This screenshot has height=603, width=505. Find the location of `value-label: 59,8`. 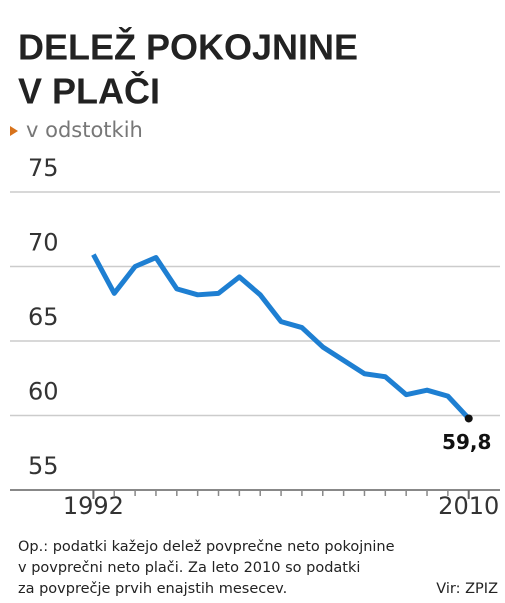

value-label: 59,8 is located at coordinates (466, 442).